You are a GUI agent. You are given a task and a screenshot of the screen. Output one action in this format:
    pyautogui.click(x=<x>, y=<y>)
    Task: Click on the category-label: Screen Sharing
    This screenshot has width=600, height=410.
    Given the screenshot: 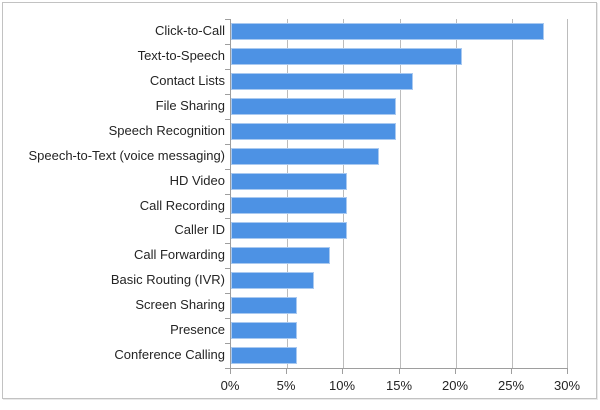 What is the action you would take?
    pyautogui.click(x=180, y=305)
    